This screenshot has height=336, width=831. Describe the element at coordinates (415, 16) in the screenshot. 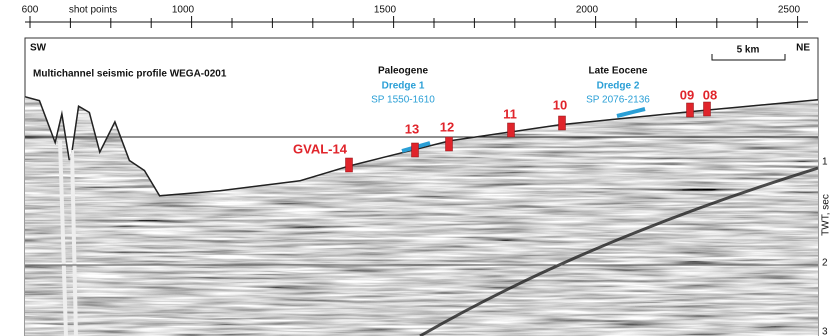

I see `top-axis: 600 1000 1500 2000 2500 shot points` at that location.